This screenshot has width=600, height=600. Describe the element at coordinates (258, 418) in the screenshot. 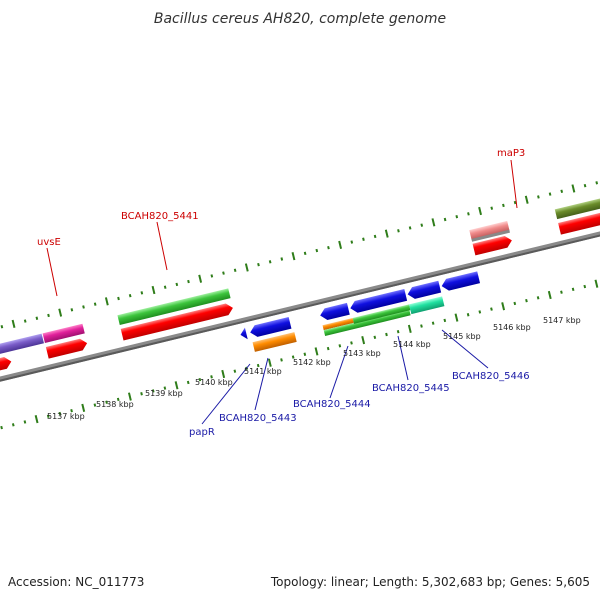

I see `label-bcah820-5443: BCAH820_5443` at that location.